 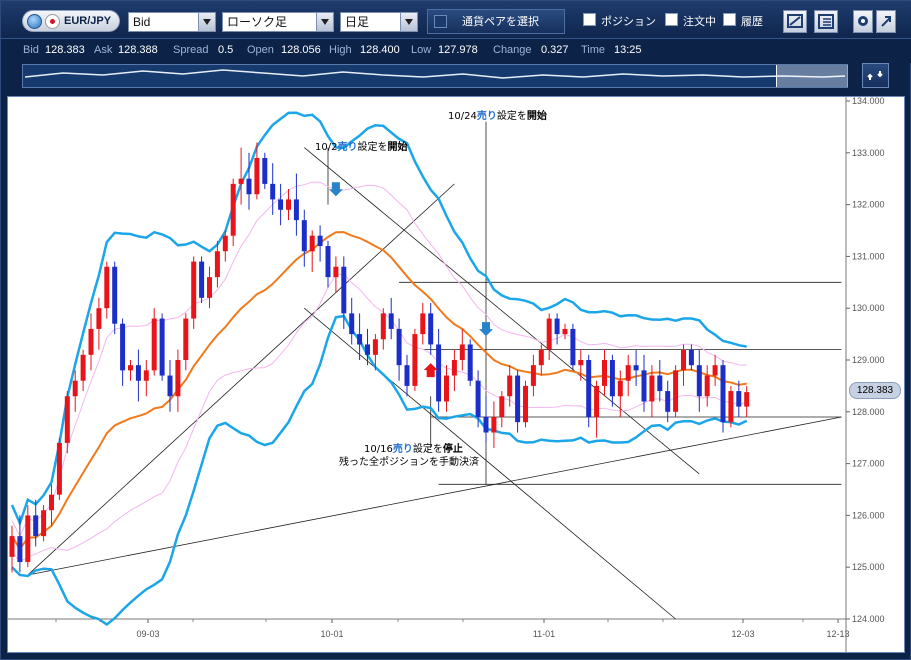 What do you see at coordinates (863, 21) in the screenshot?
I see `settings-button` at bounding box center [863, 21].